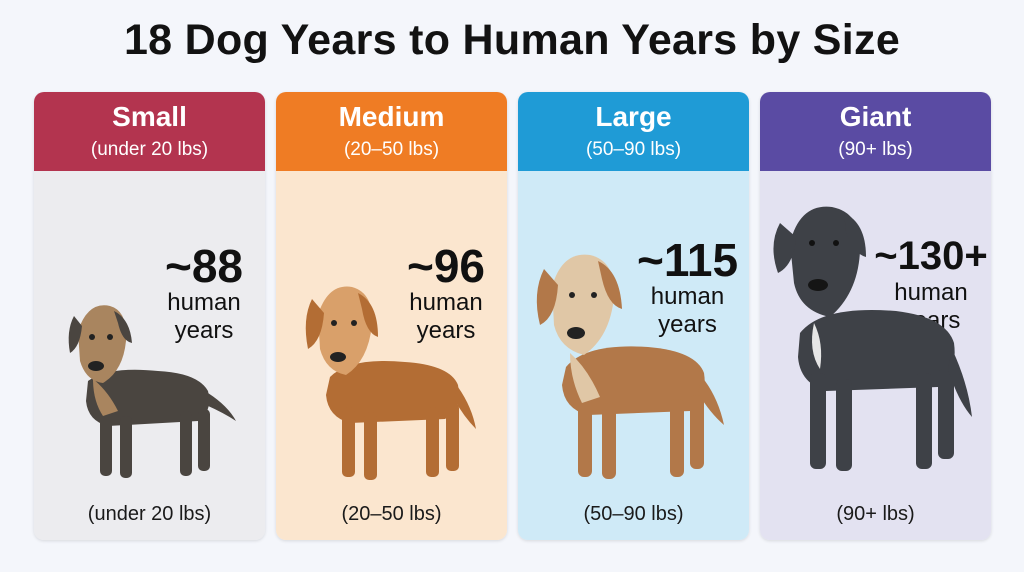  Describe the element at coordinates (512, 40) in the screenshot. I see `page-title: 18 Dog Years to Human Years by Size` at that location.